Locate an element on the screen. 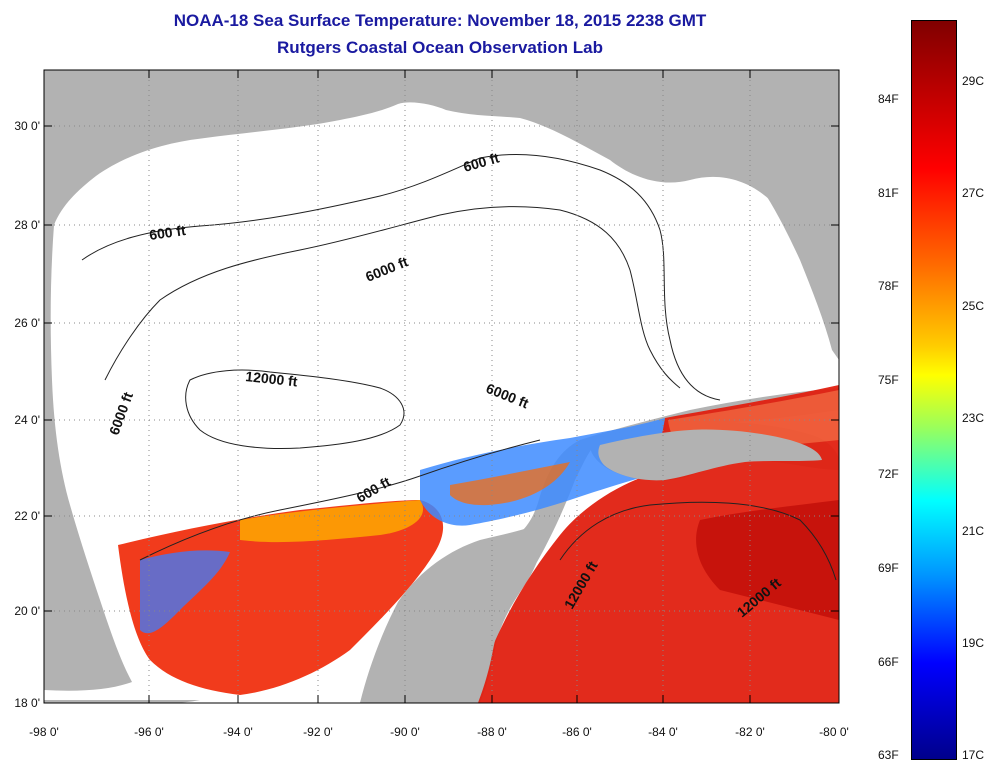  colorbar-f-label: 81F is located at coordinates (888, 193).